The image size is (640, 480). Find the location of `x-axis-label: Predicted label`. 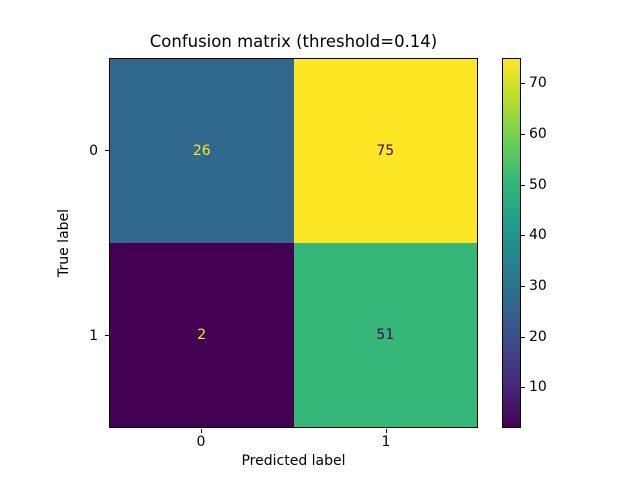

x-axis-label: Predicted label is located at coordinates (293, 461).